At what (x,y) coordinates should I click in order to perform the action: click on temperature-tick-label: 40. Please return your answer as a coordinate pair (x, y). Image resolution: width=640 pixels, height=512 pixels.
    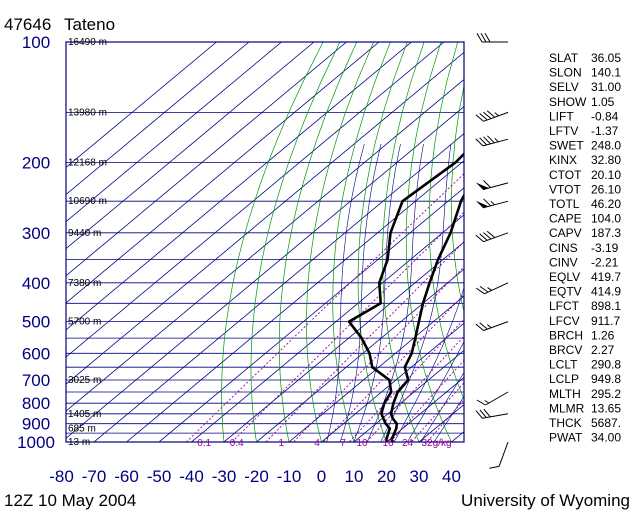
    Looking at the image, I should click on (451, 476).